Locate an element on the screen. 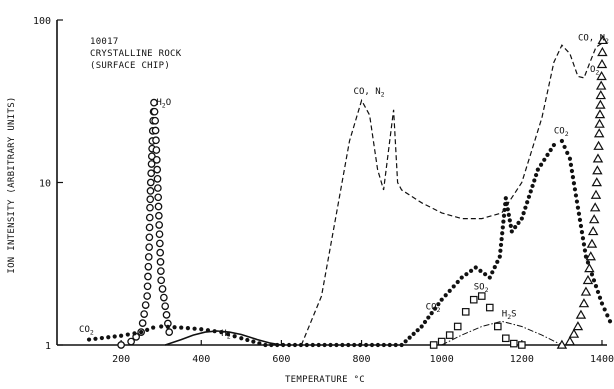 The image size is (614, 389). series-open-circle is located at coordinates (145, 223).